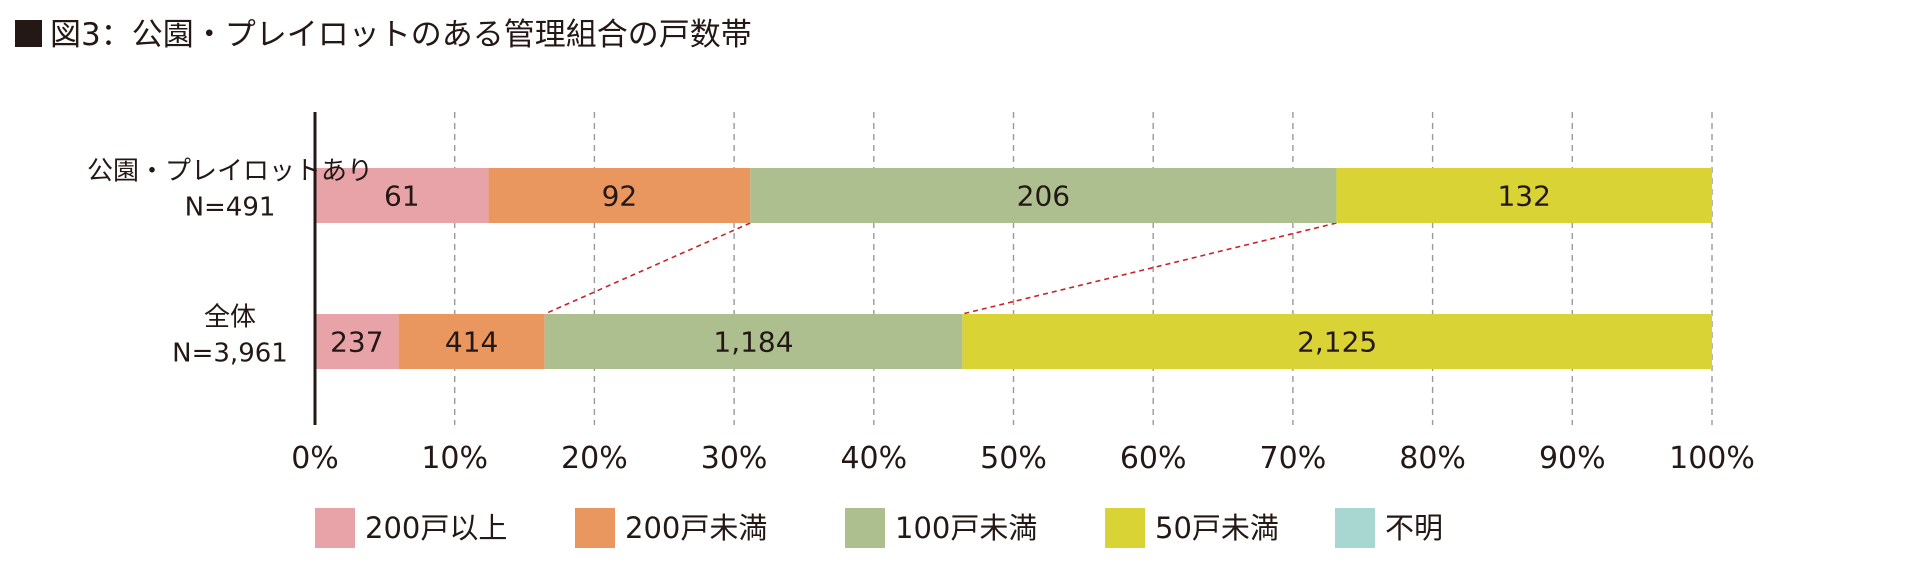  Describe the element at coordinates (1414, 528) in the screenshot. I see `legend-label: 不明` at that location.